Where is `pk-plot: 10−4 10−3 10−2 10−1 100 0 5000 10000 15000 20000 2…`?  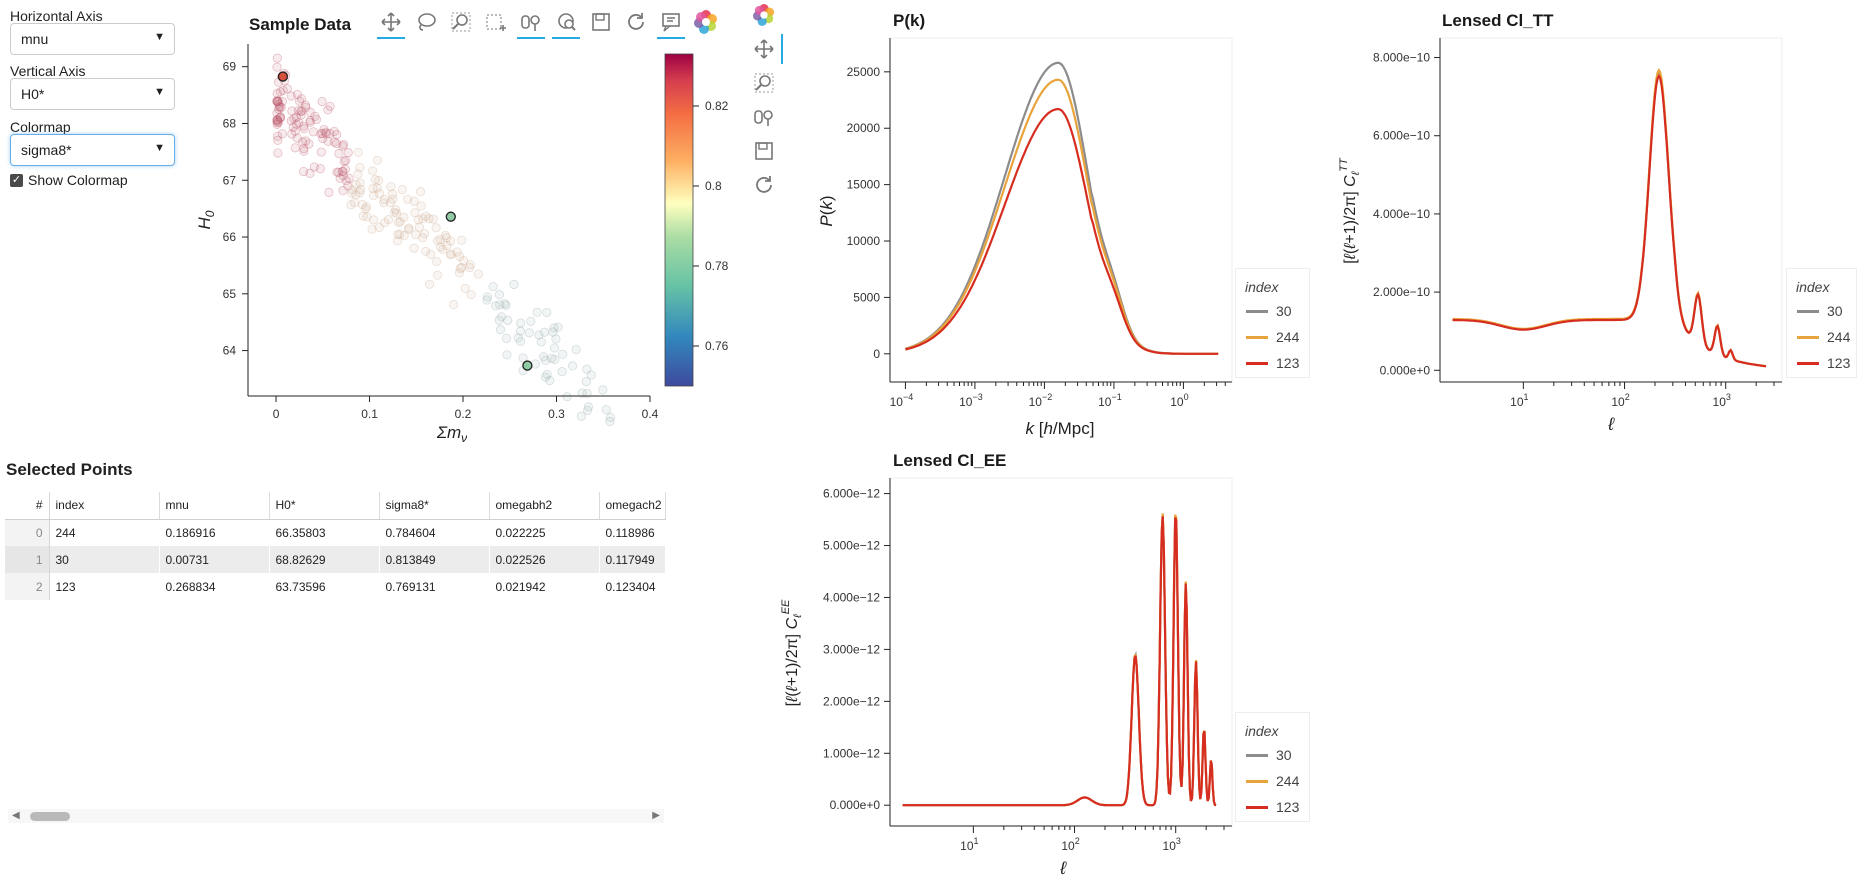 pk-plot: 10−4 10−3 10−2 10−1 100 0 5000 10000 15000 20000 2… is located at coordinates (1022, 241).